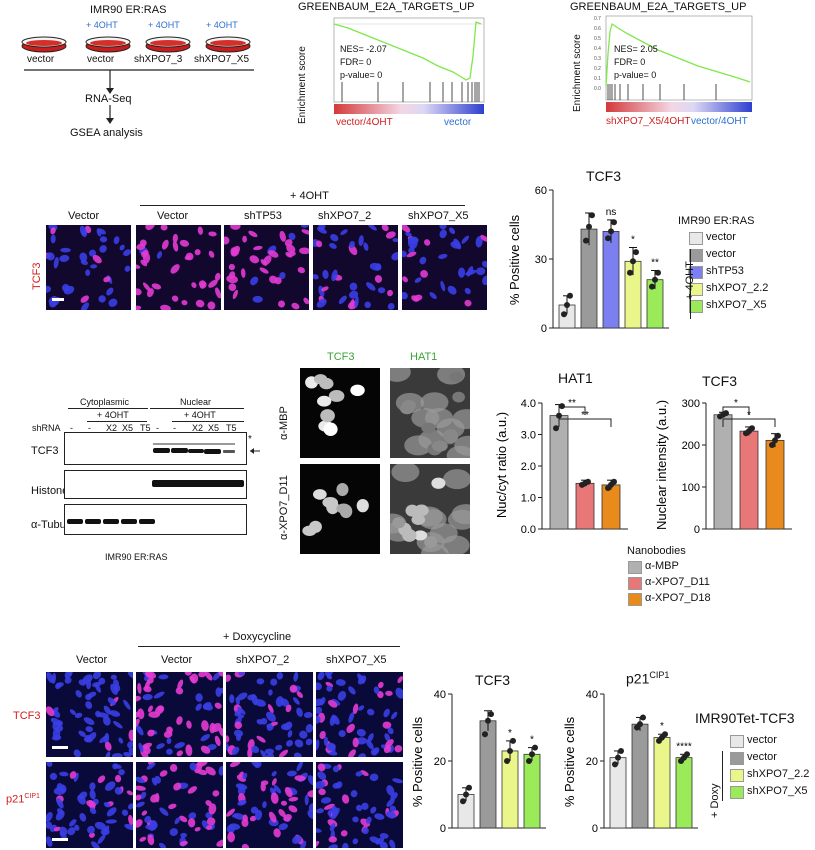  I want to click on blot-nuc-label: Nuclear, so click(196, 402).